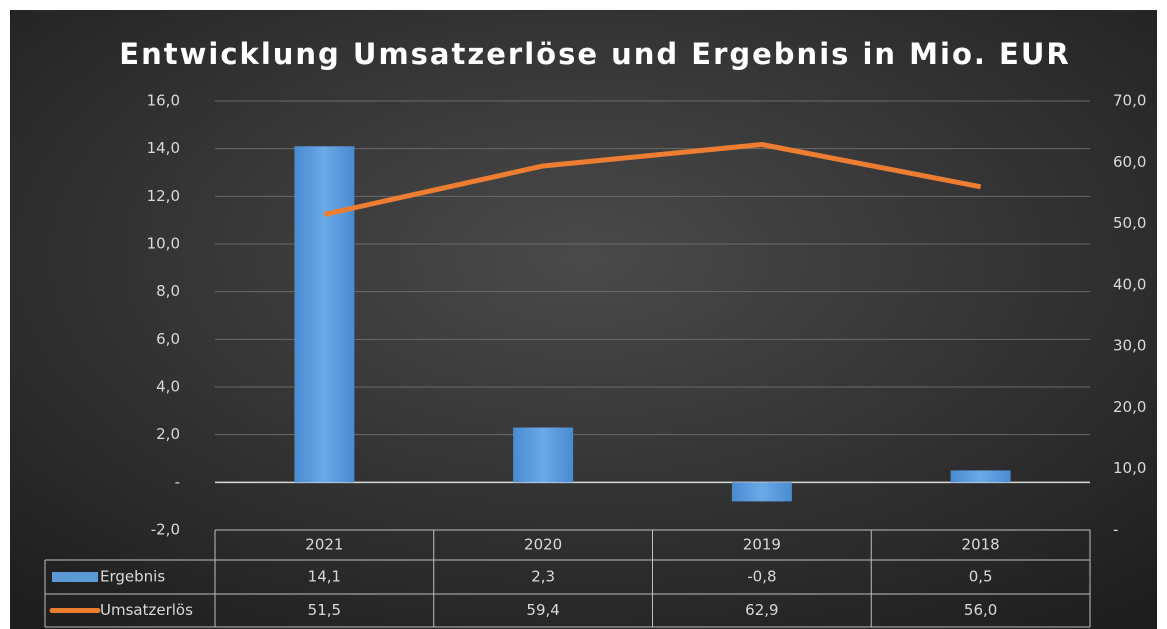  What do you see at coordinates (980, 610) in the screenshot?
I see `data-label: 56,0` at bounding box center [980, 610].